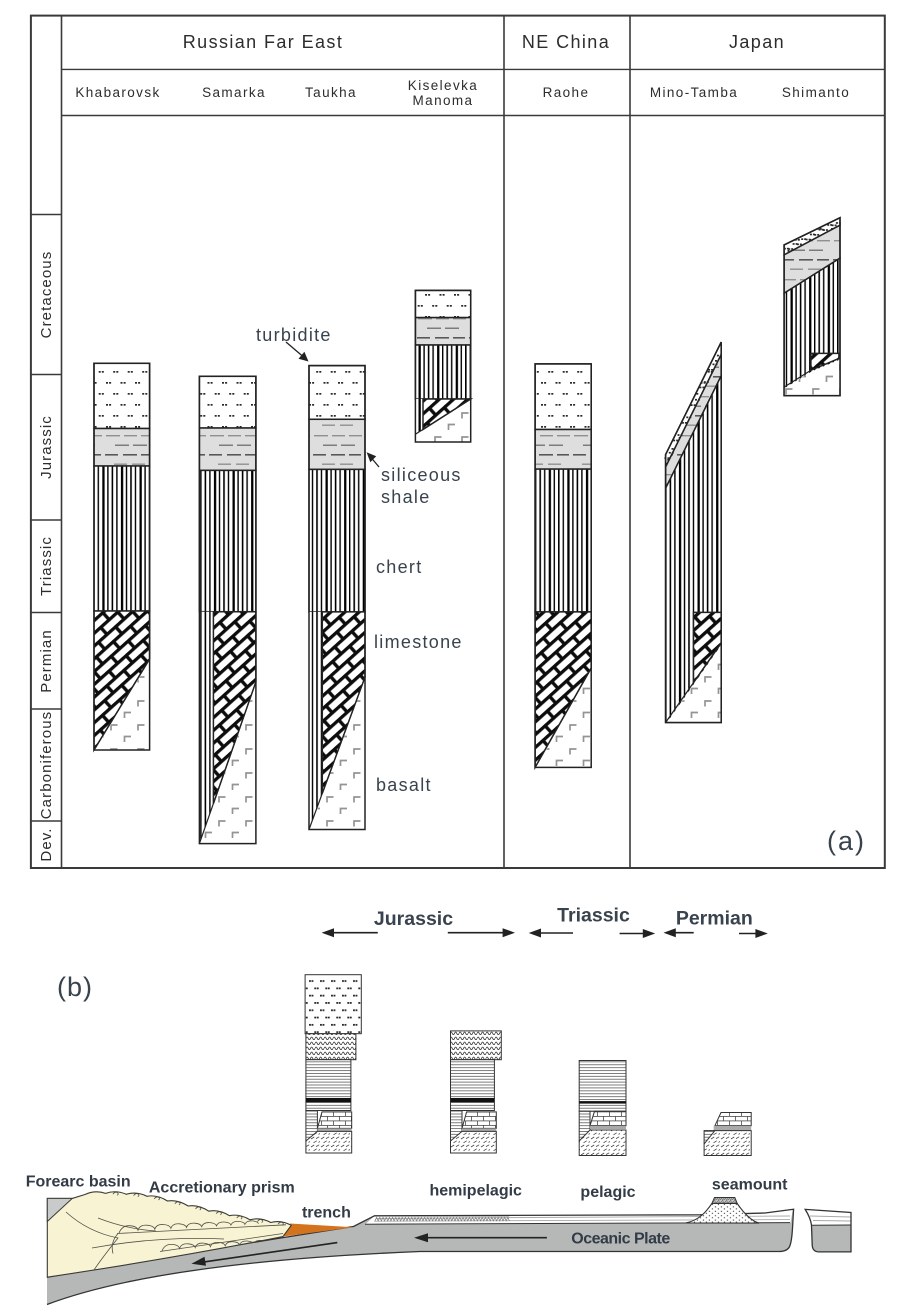 The height and width of the screenshot is (1311, 911). Describe the element at coordinates (566, 92) in the screenshot. I see `svg-text: Raohe` at that location.